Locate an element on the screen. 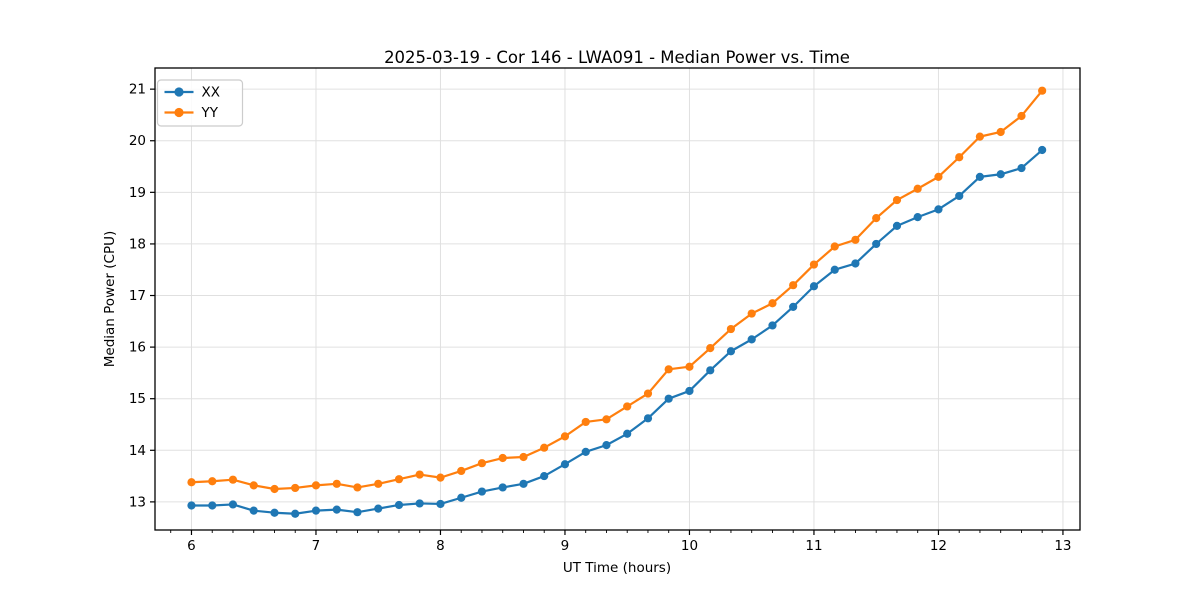 This screenshot has height=600, width=1200. x-tick-label: 10 is located at coordinates (689, 546).